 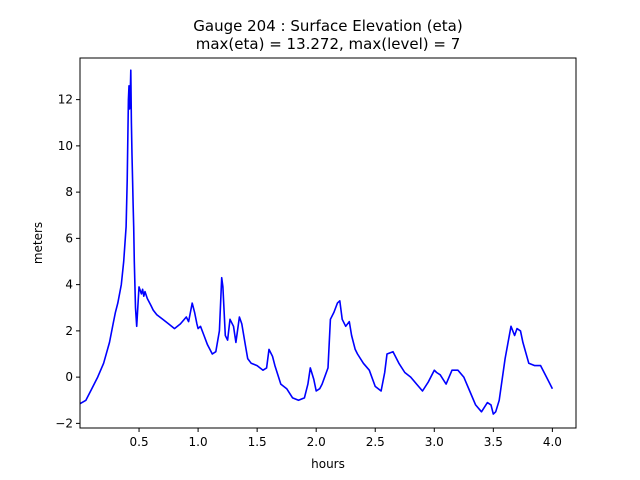 What do you see at coordinates (69, 285) in the screenshot?
I see `y-tick-label: 4` at bounding box center [69, 285].